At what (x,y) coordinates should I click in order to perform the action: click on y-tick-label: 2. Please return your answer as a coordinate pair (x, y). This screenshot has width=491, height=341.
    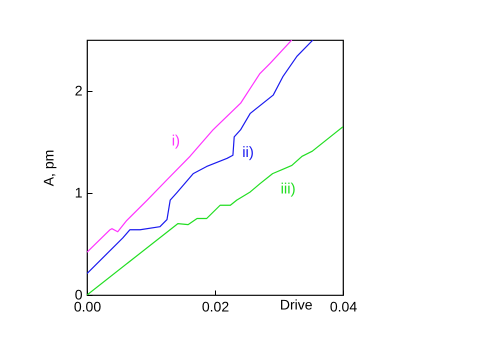
    Looking at the image, I should click on (78, 90).